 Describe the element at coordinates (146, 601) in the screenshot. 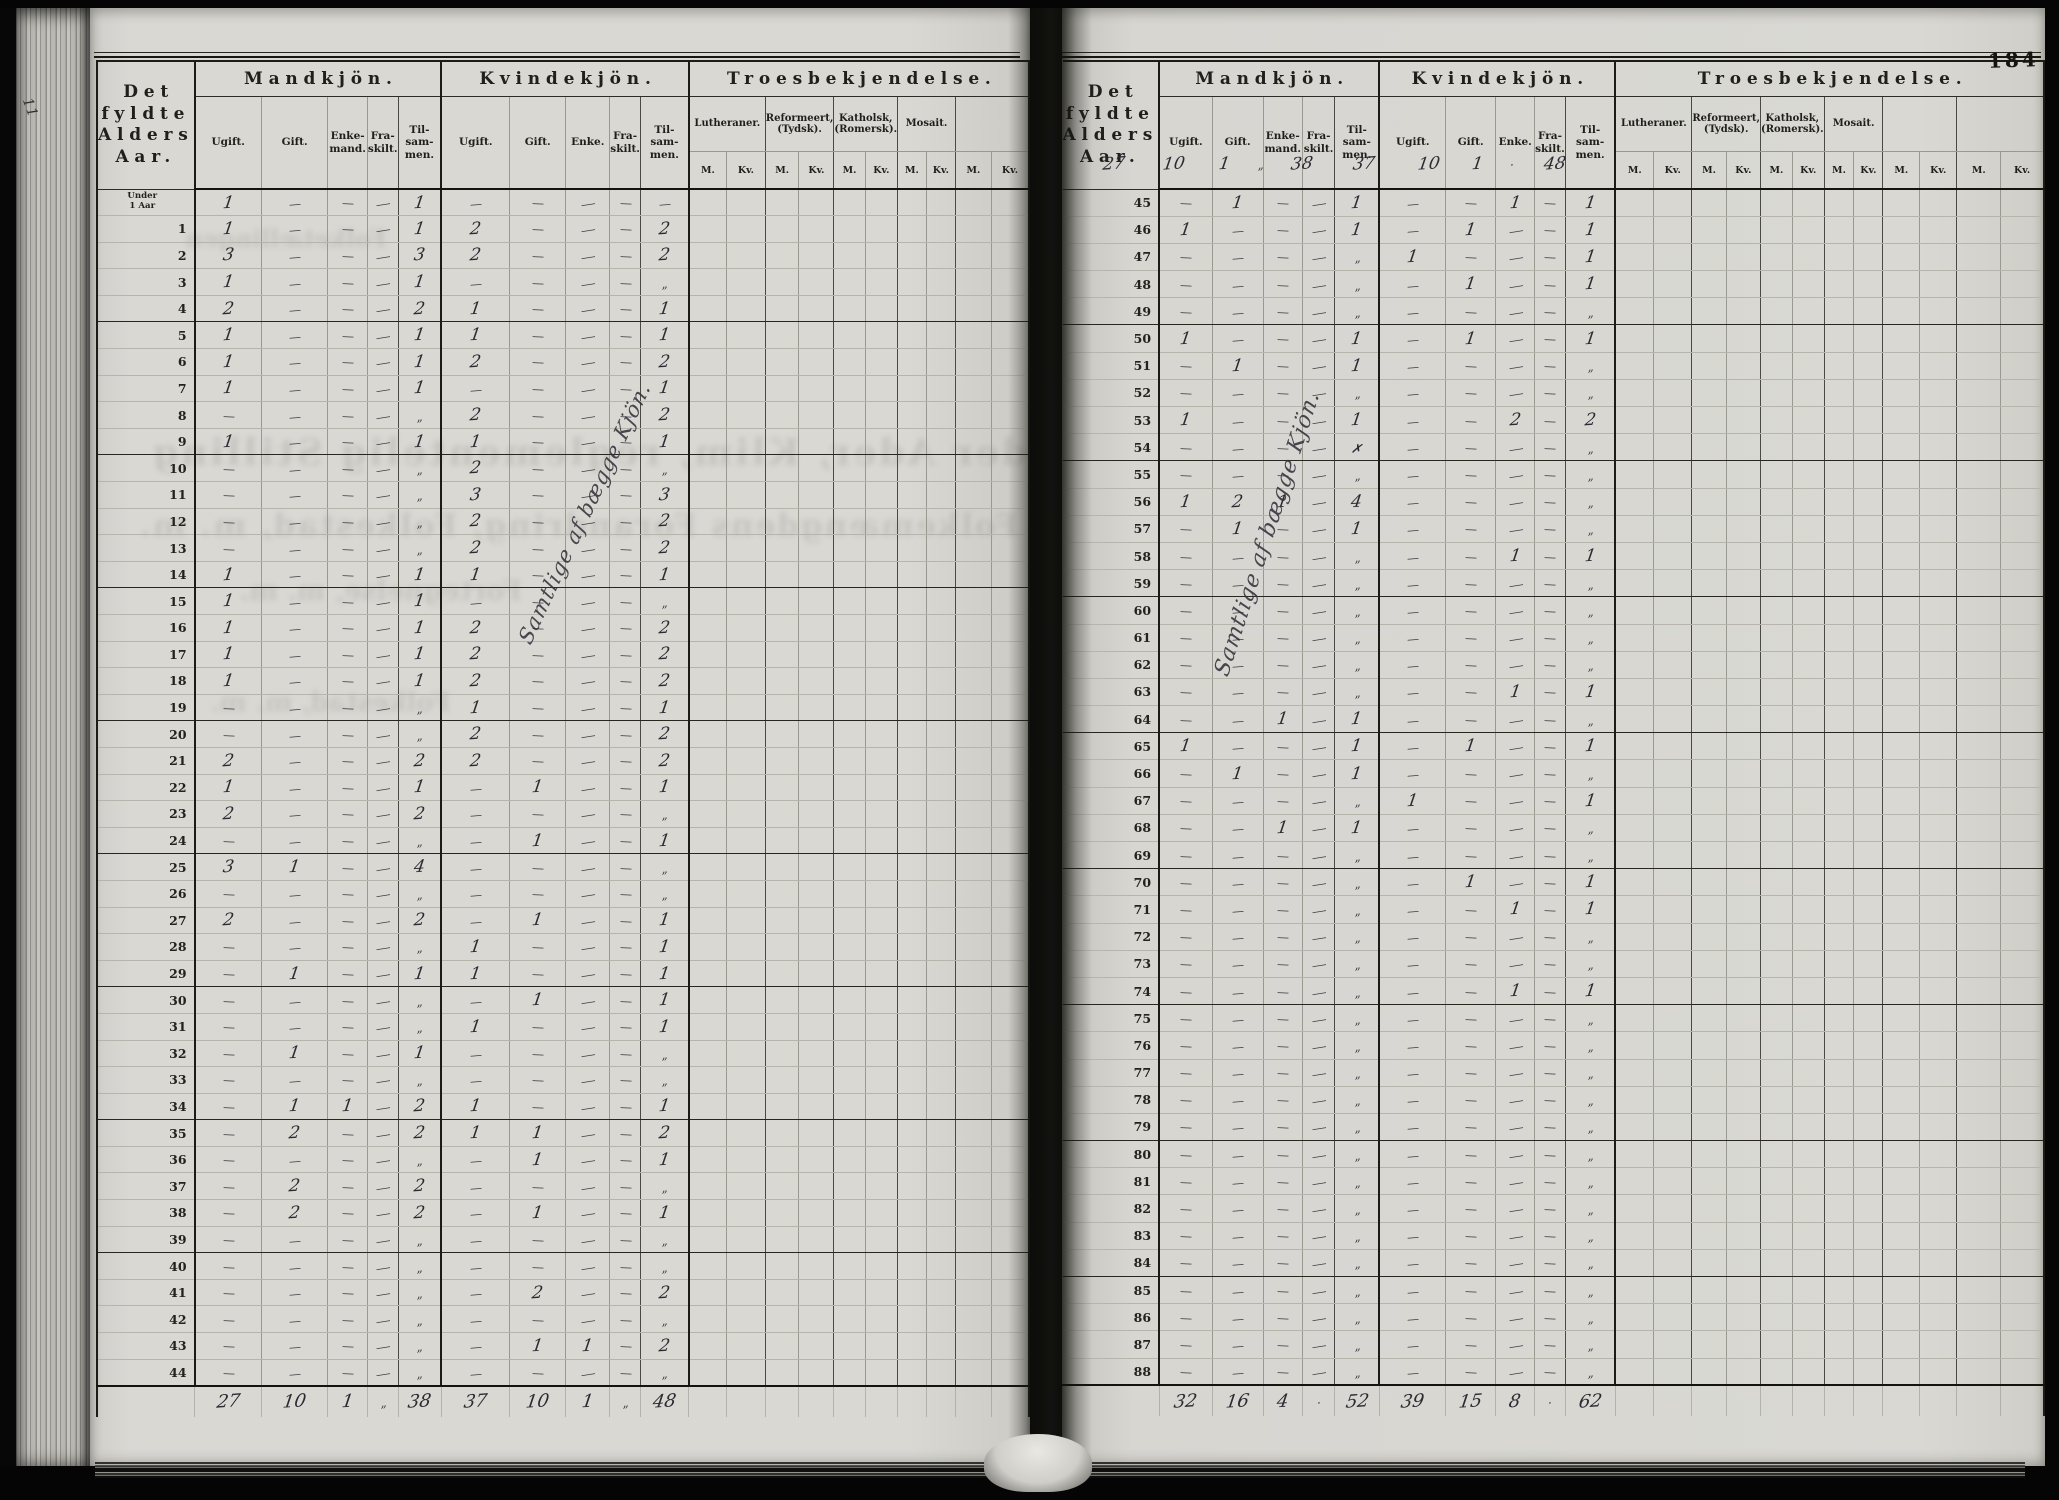

I see `age-label: 15` at that location.